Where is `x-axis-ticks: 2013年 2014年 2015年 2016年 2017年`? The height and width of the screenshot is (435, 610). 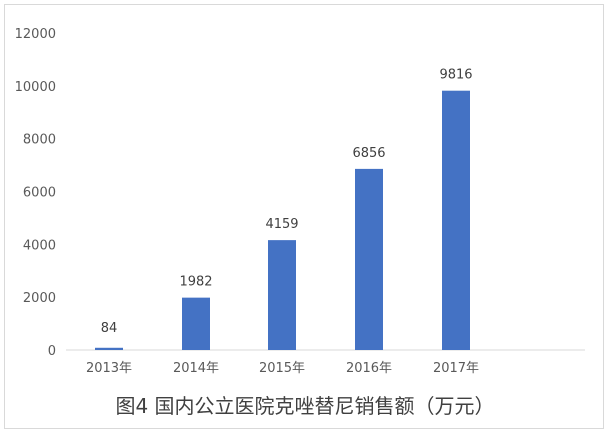
x-axis-ticks: 2013年 2014年 2015年 2016年 2017年 is located at coordinates (282, 368).